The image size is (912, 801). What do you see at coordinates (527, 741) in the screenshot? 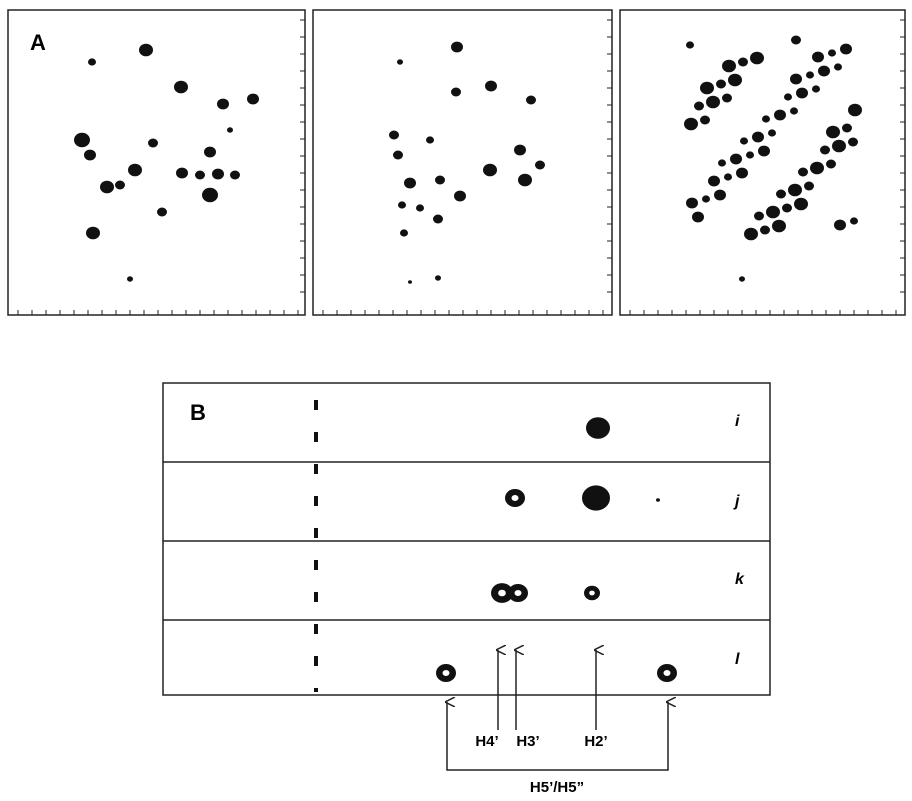
I see `peak-label: H3’` at bounding box center [527, 741].